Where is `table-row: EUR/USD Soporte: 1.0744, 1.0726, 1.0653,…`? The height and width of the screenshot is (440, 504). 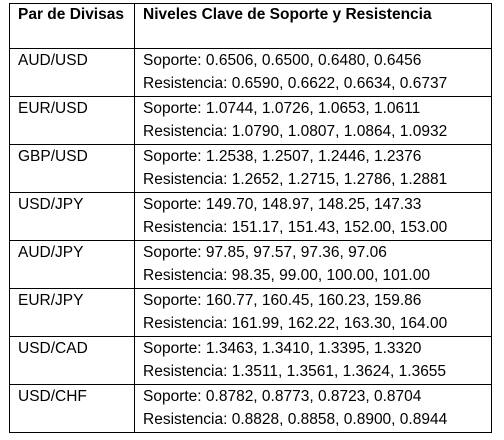
table-row: EUR/USD Soporte: 1.0744, 1.0726, 1.0653,… is located at coordinates (250, 120).